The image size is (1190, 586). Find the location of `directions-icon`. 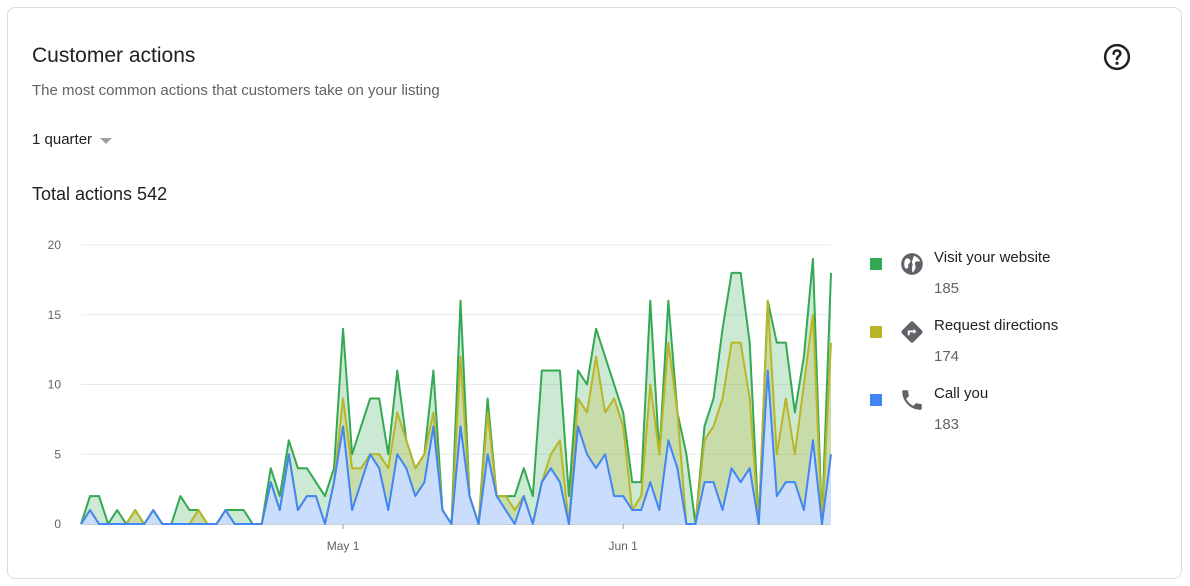

directions-icon is located at coordinates (912, 332).